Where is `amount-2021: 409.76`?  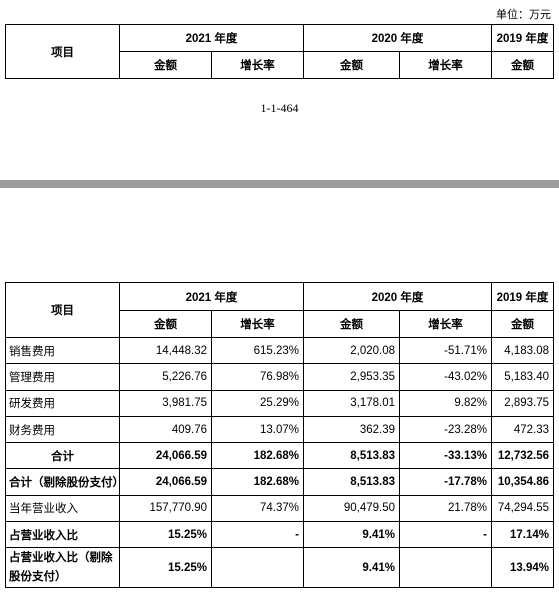
amount-2021: 409.76 is located at coordinates (165, 429).